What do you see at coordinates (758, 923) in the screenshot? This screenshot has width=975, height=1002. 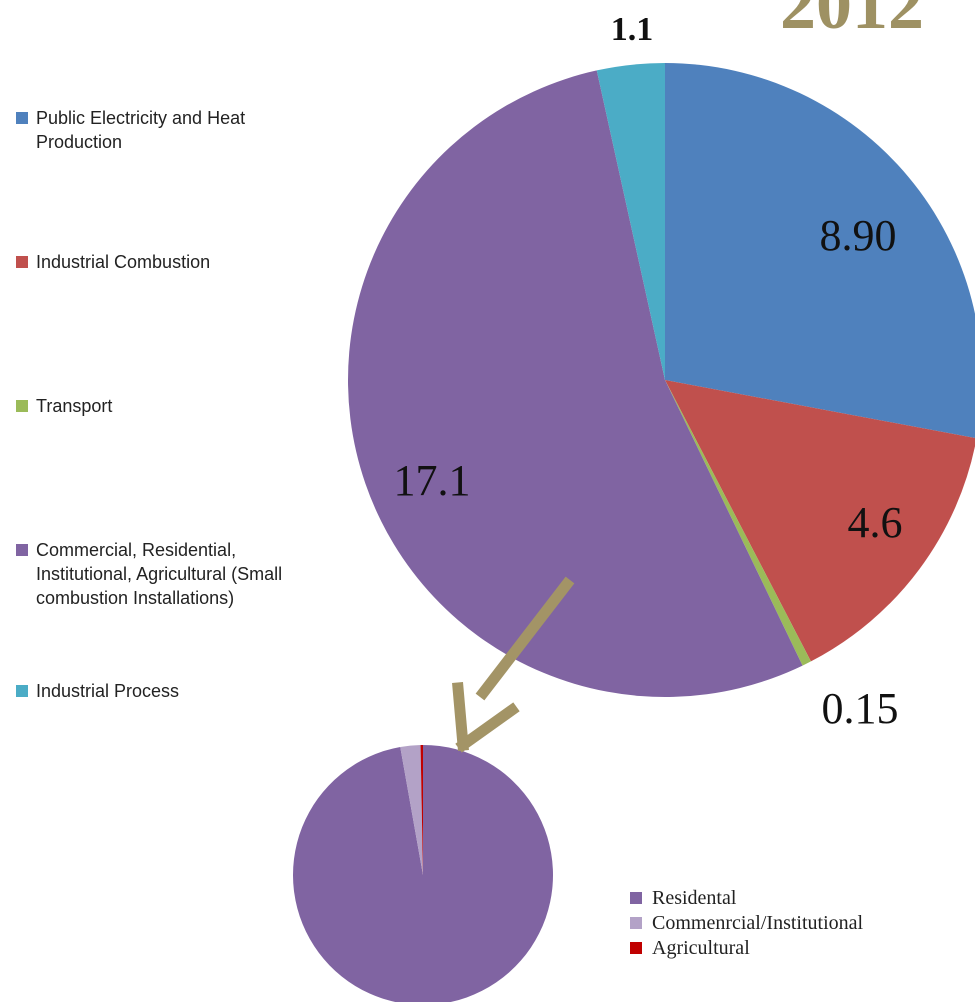 I see `legend-label: Commenrcial/Institutional` at bounding box center [758, 923].